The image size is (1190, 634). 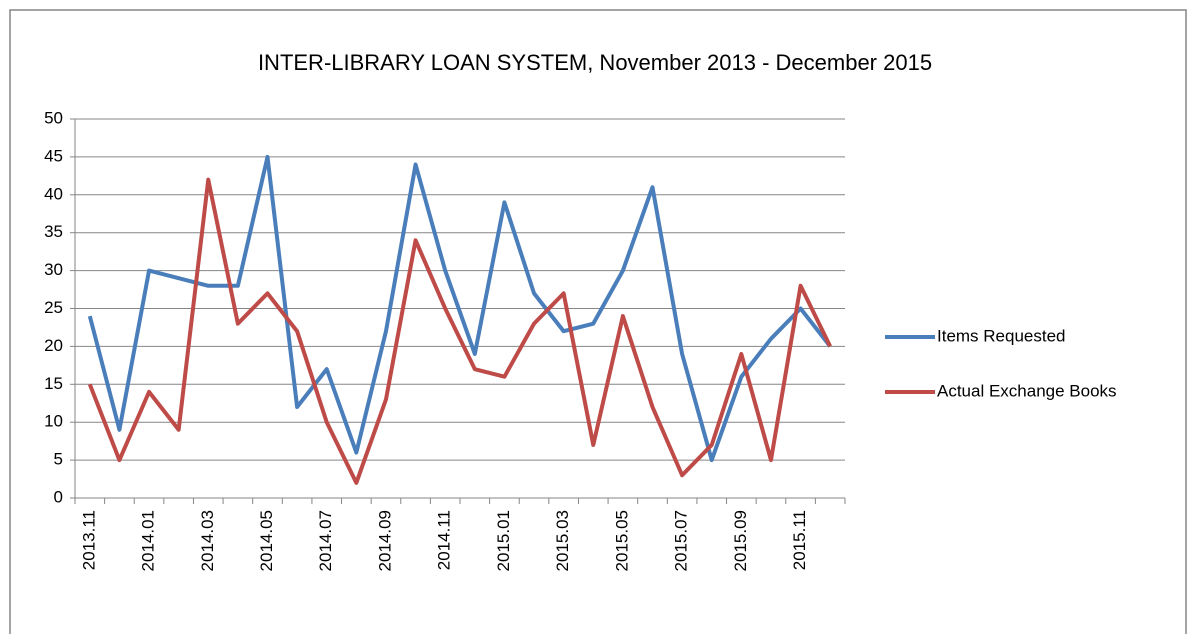 What do you see at coordinates (58, 459) in the screenshot?
I see `y-tick-label: 5` at bounding box center [58, 459].